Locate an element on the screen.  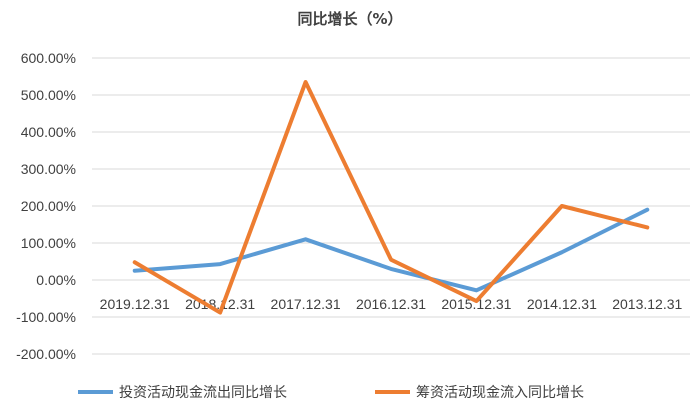
y-tick-label: 400.00% is located at coordinates (48, 132).